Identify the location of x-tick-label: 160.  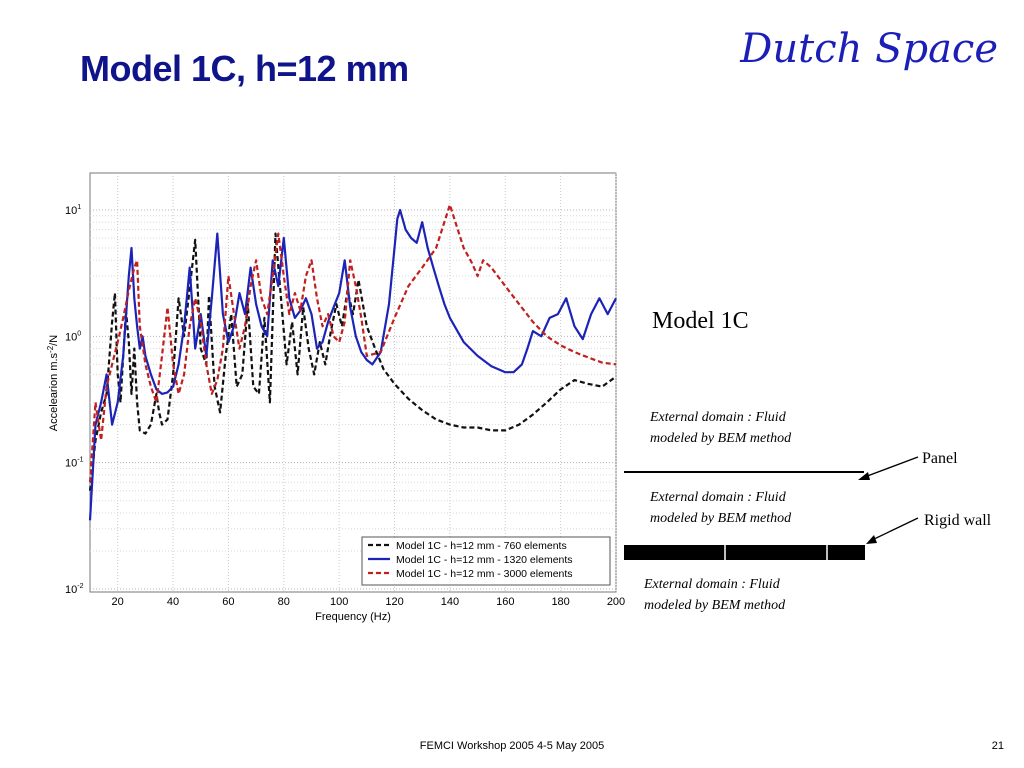
(505, 602).